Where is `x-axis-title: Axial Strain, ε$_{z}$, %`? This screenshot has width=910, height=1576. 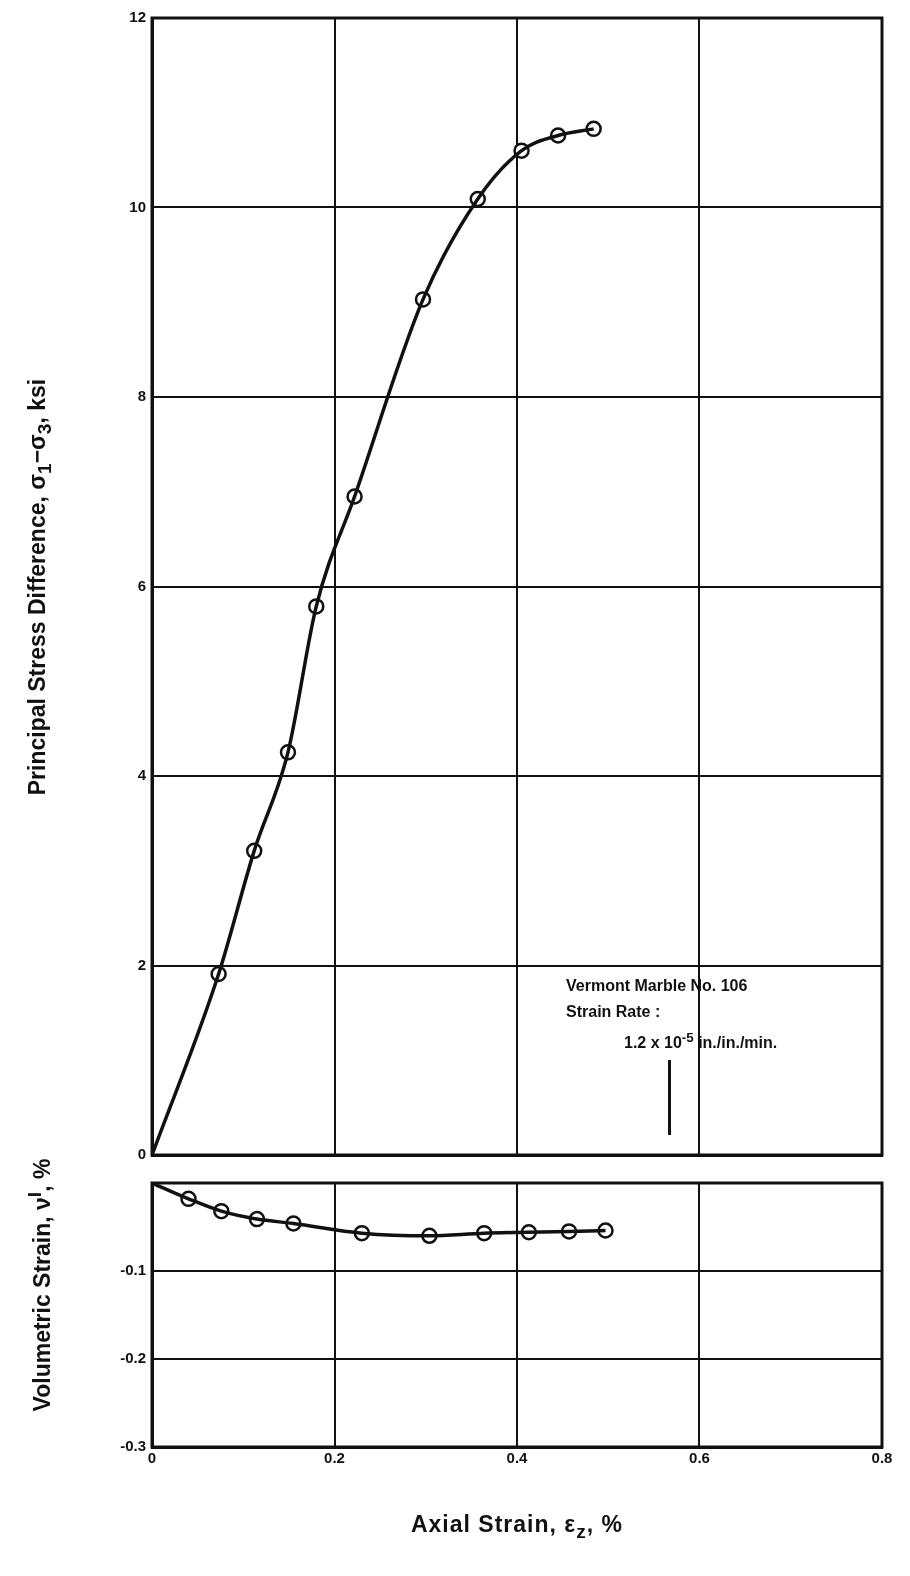
x-axis-title: Axial Strain, ε$_{z}$, % is located at coordinates (517, 1527).